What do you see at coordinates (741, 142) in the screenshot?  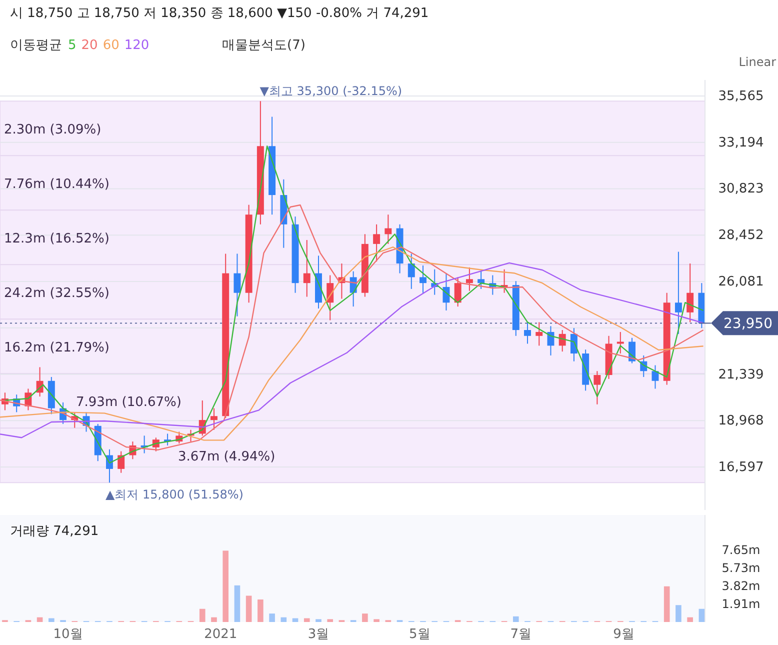 I see `y-tick-label: 33,194` at bounding box center [741, 142].